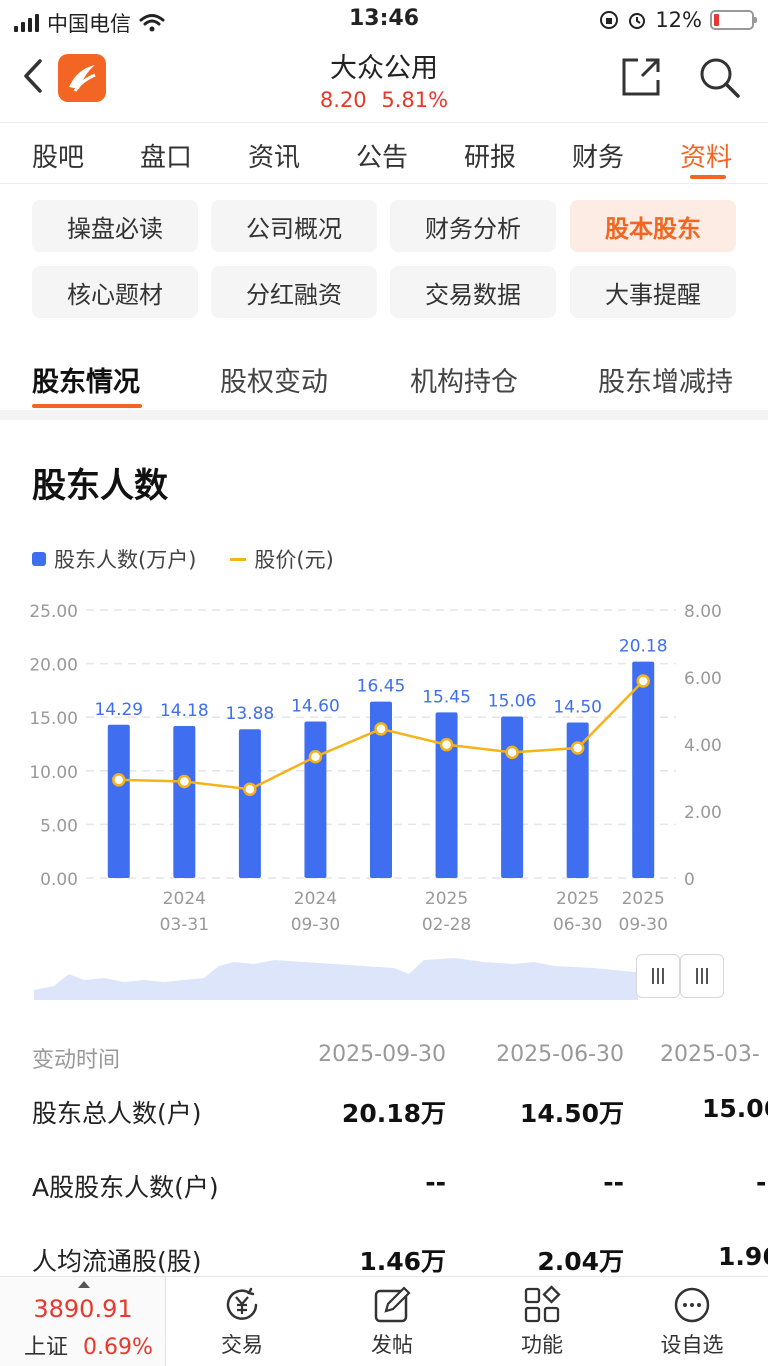 Image resolution: width=768 pixels, height=1366 pixels. Describe the element at coordinates (100, 486) in the screenshot. I see `section-title: 股东人数` at that location.